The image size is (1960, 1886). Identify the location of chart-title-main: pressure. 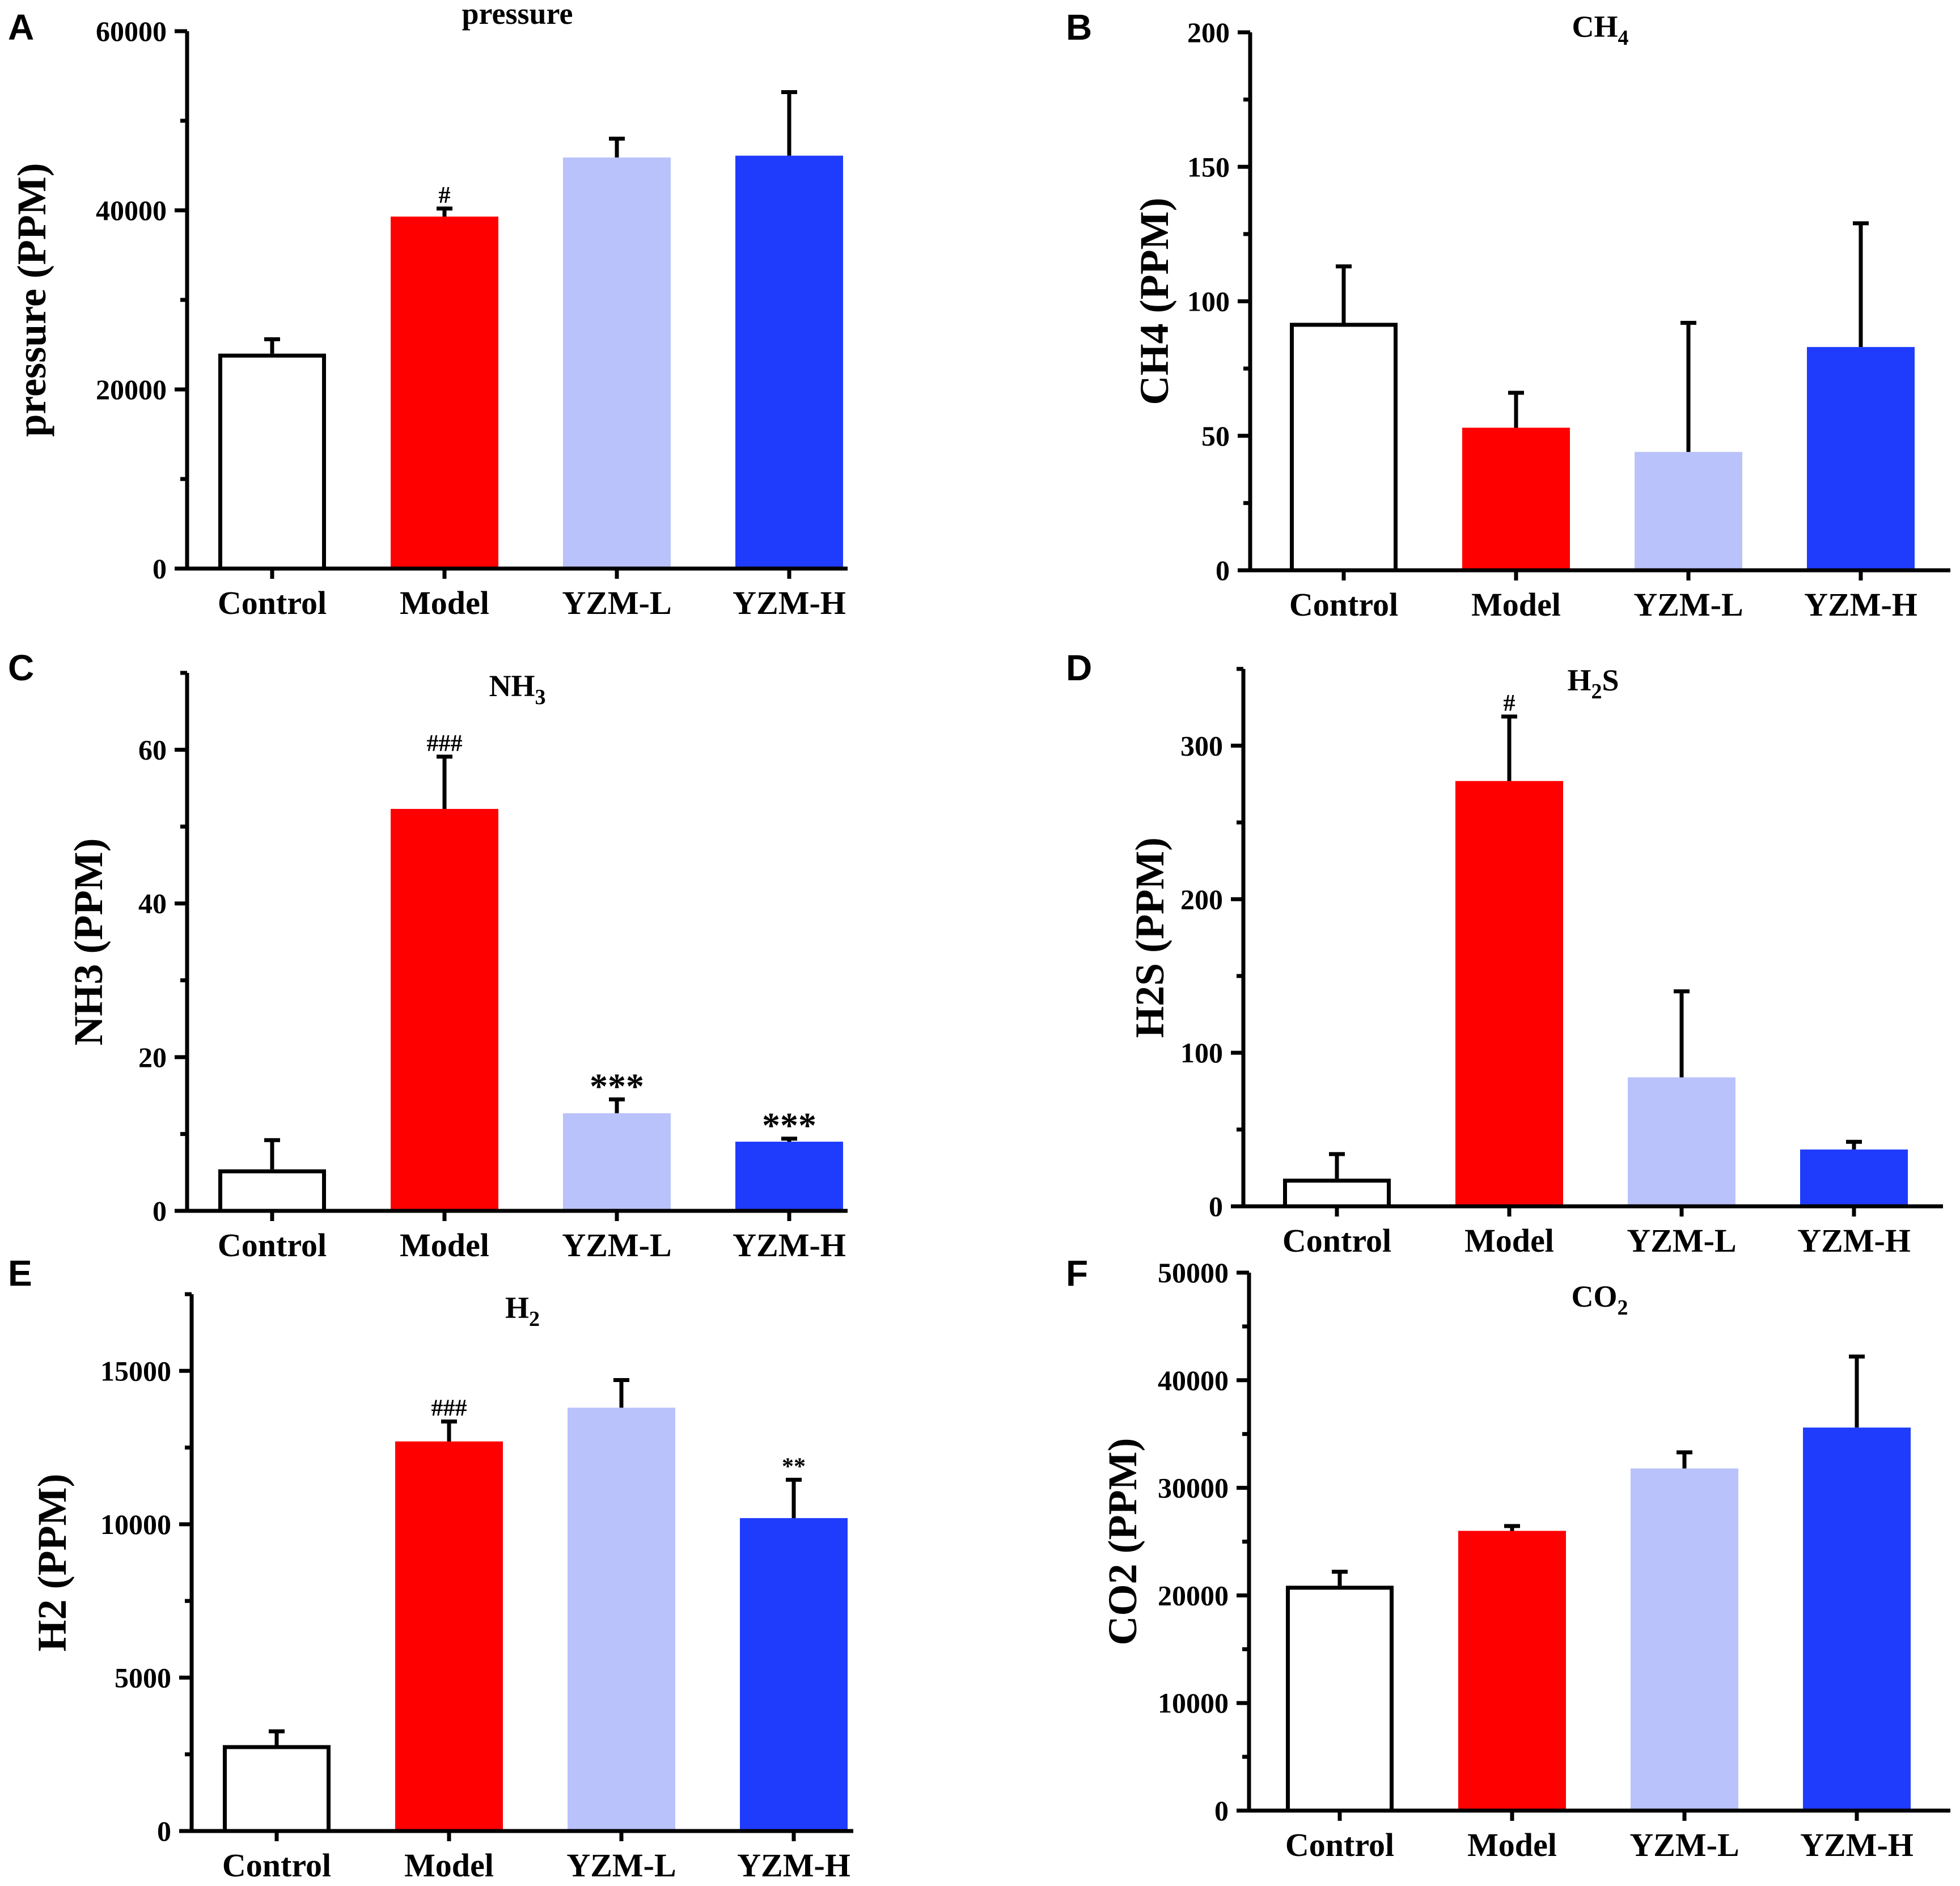
(517, 15).